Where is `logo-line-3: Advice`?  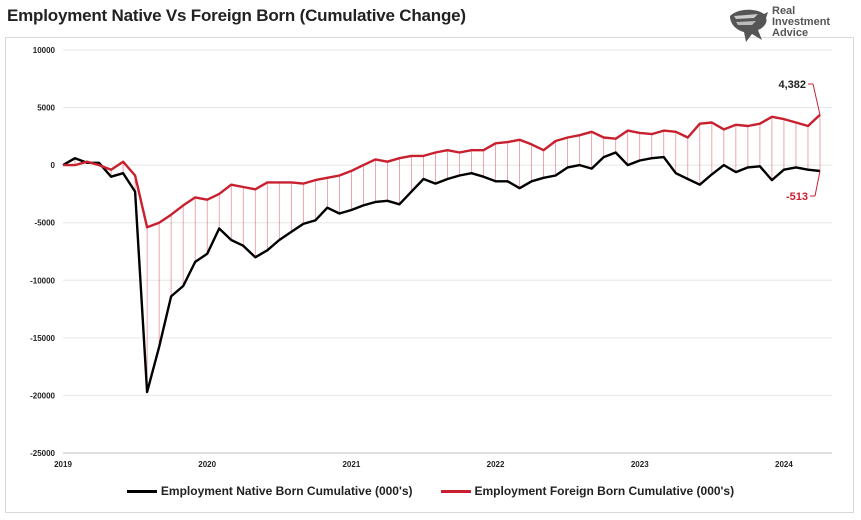
logo-line-3: Advice is located at coordinates (790, 33).